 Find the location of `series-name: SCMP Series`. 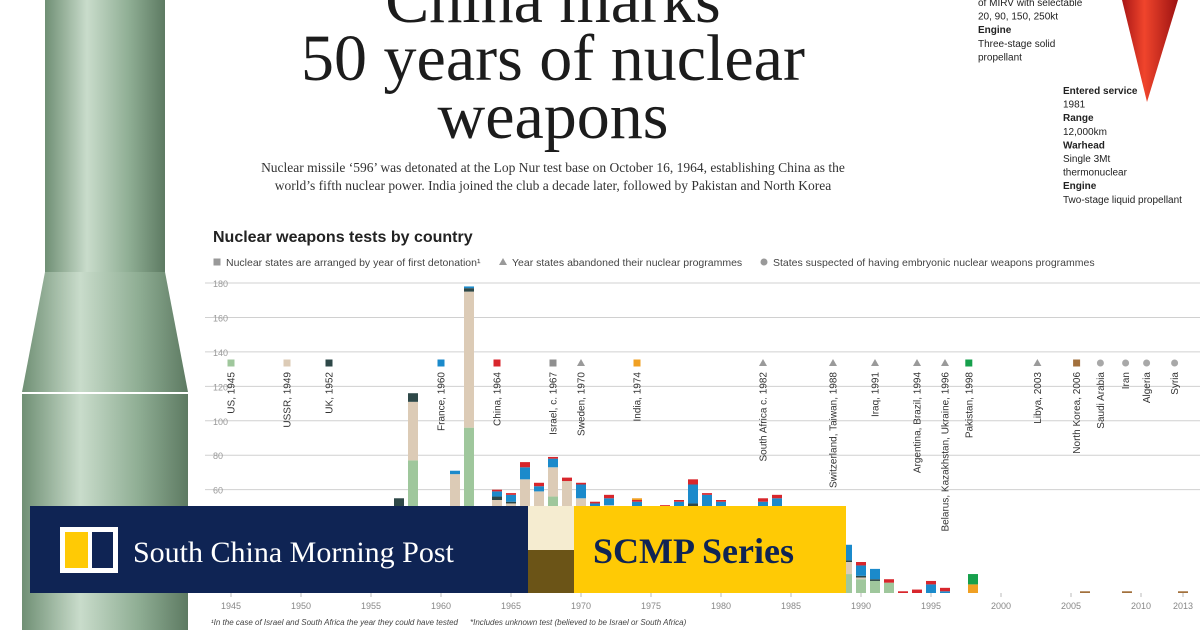

series-name: SCMP Series is located at coordinates (693, 551).